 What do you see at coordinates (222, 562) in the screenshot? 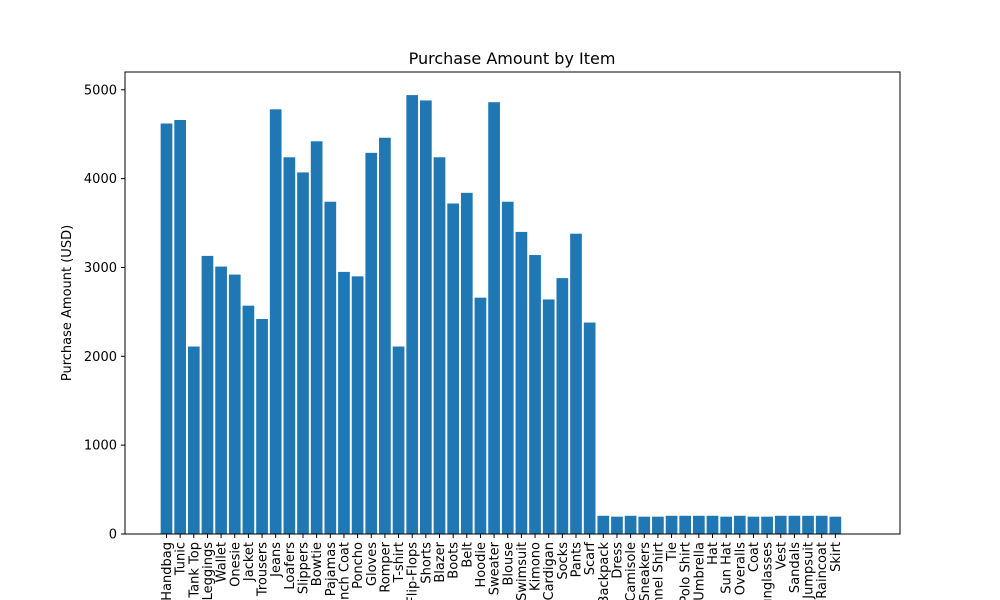
I see `x-tick-label: Wallet` at bounding box center [222, 562].